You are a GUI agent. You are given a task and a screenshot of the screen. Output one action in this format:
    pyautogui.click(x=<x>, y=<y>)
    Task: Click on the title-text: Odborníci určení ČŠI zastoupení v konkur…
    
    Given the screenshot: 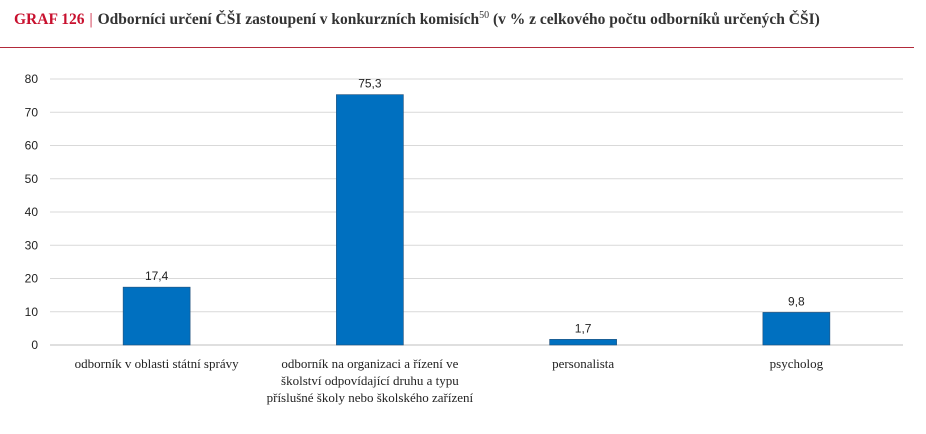 What is the action you would take?
    pyautogui.click(x=458, y=19)
    